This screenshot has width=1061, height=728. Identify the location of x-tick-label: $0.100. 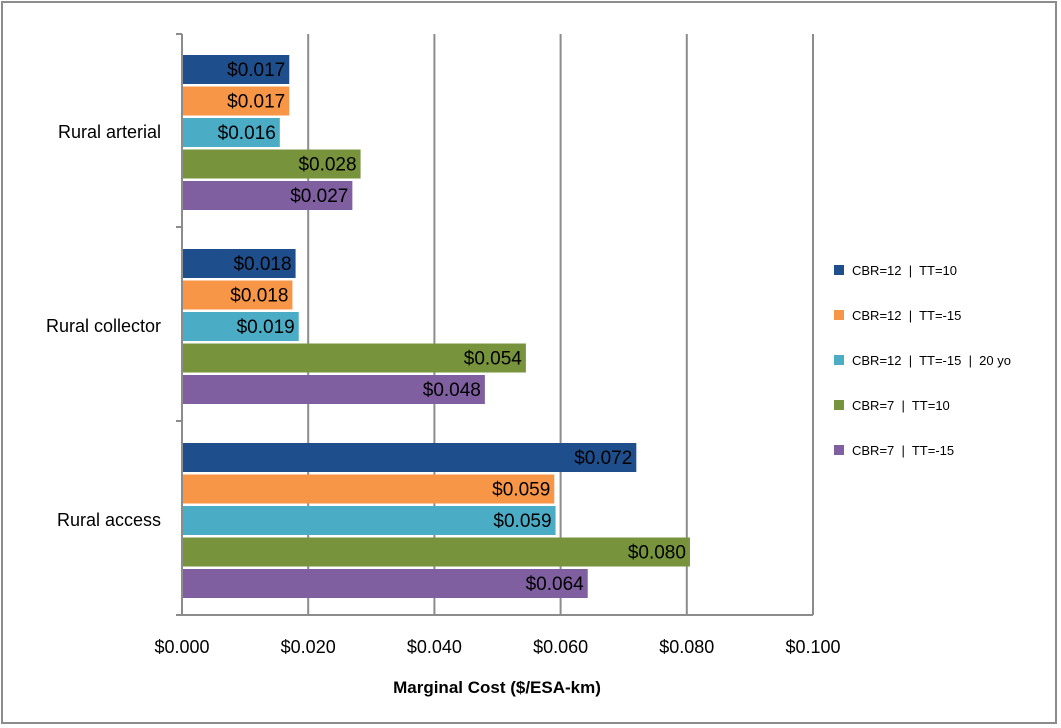
(812, 647).